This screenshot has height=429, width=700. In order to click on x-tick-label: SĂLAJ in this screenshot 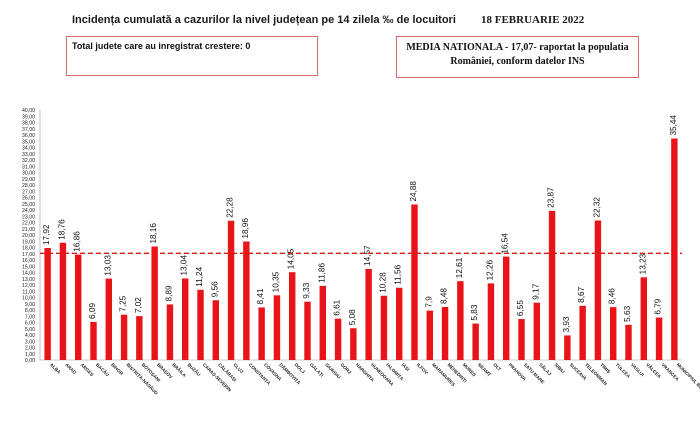, I will do `click(545, 368)`.